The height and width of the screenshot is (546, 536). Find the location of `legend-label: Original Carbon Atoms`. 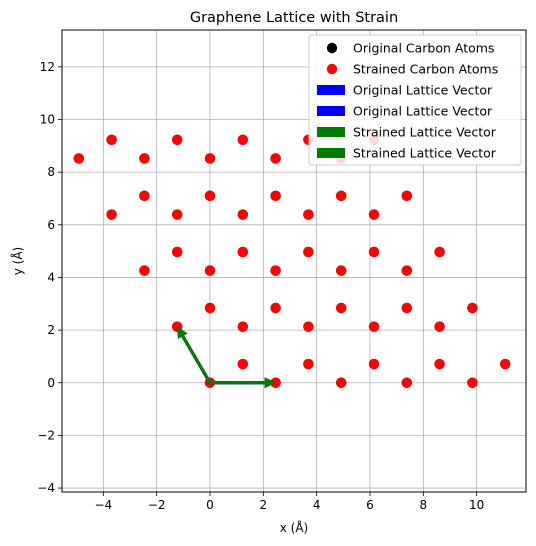

legend-label: Original Carbon Atoms is located at coordinates (423, 48).